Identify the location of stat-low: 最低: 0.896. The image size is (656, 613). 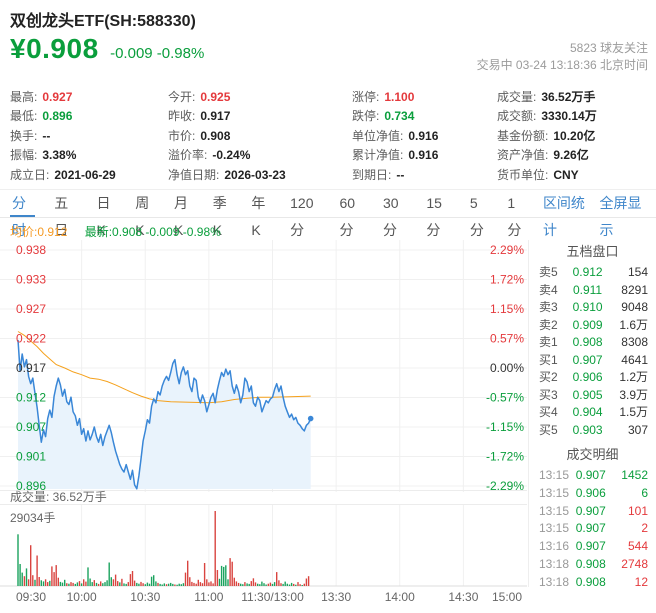
(41, 116).